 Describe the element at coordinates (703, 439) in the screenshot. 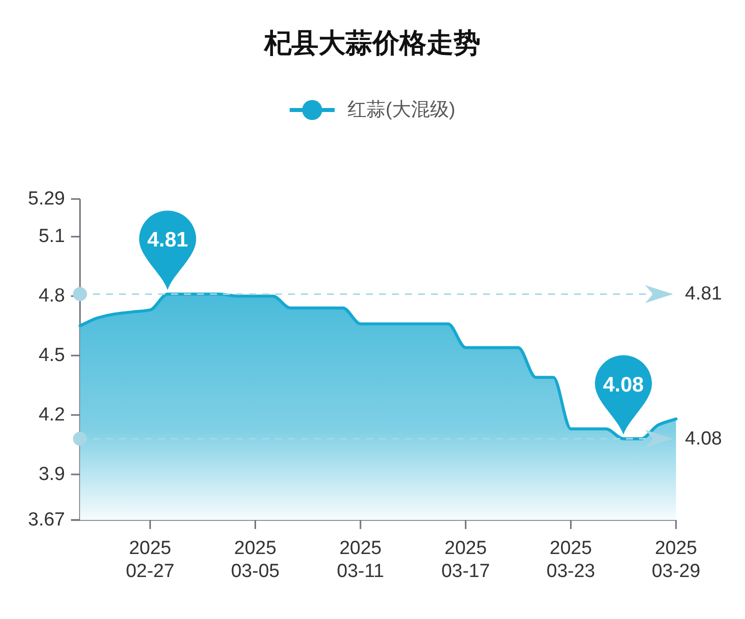

I see `ref-line-label: 4.08` at that location.